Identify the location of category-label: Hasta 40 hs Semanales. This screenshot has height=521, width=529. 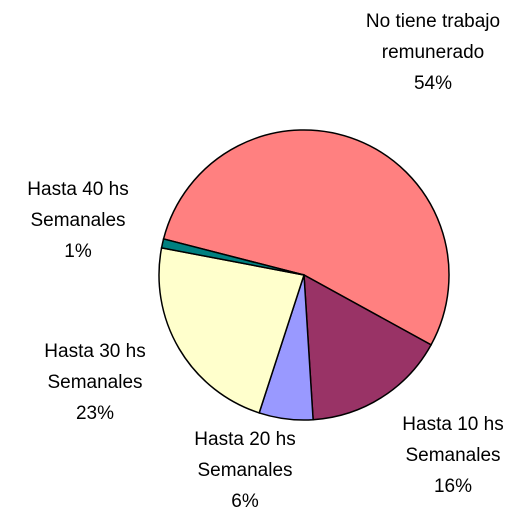
(78, 205).